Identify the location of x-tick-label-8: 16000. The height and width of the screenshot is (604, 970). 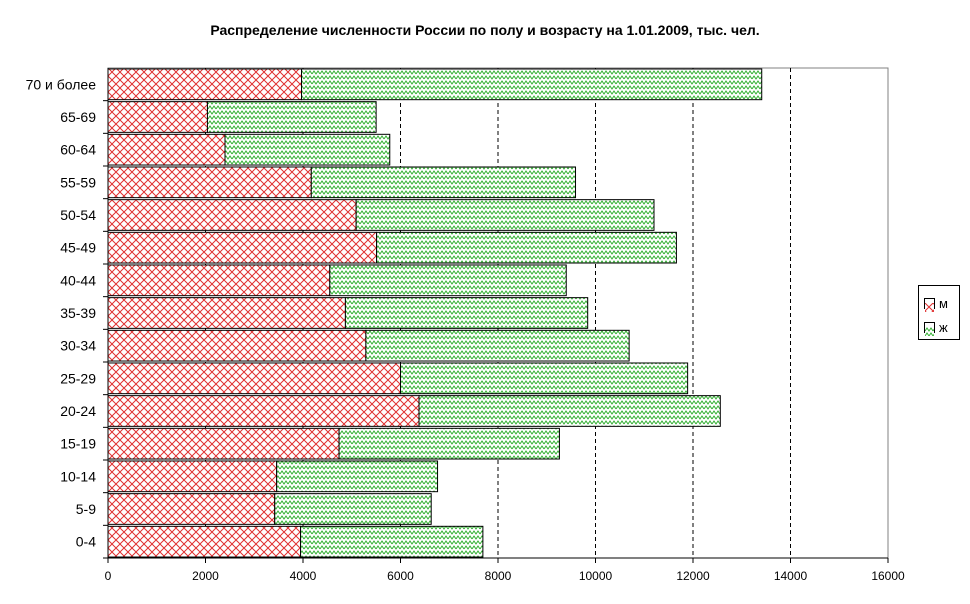
(888, 576).